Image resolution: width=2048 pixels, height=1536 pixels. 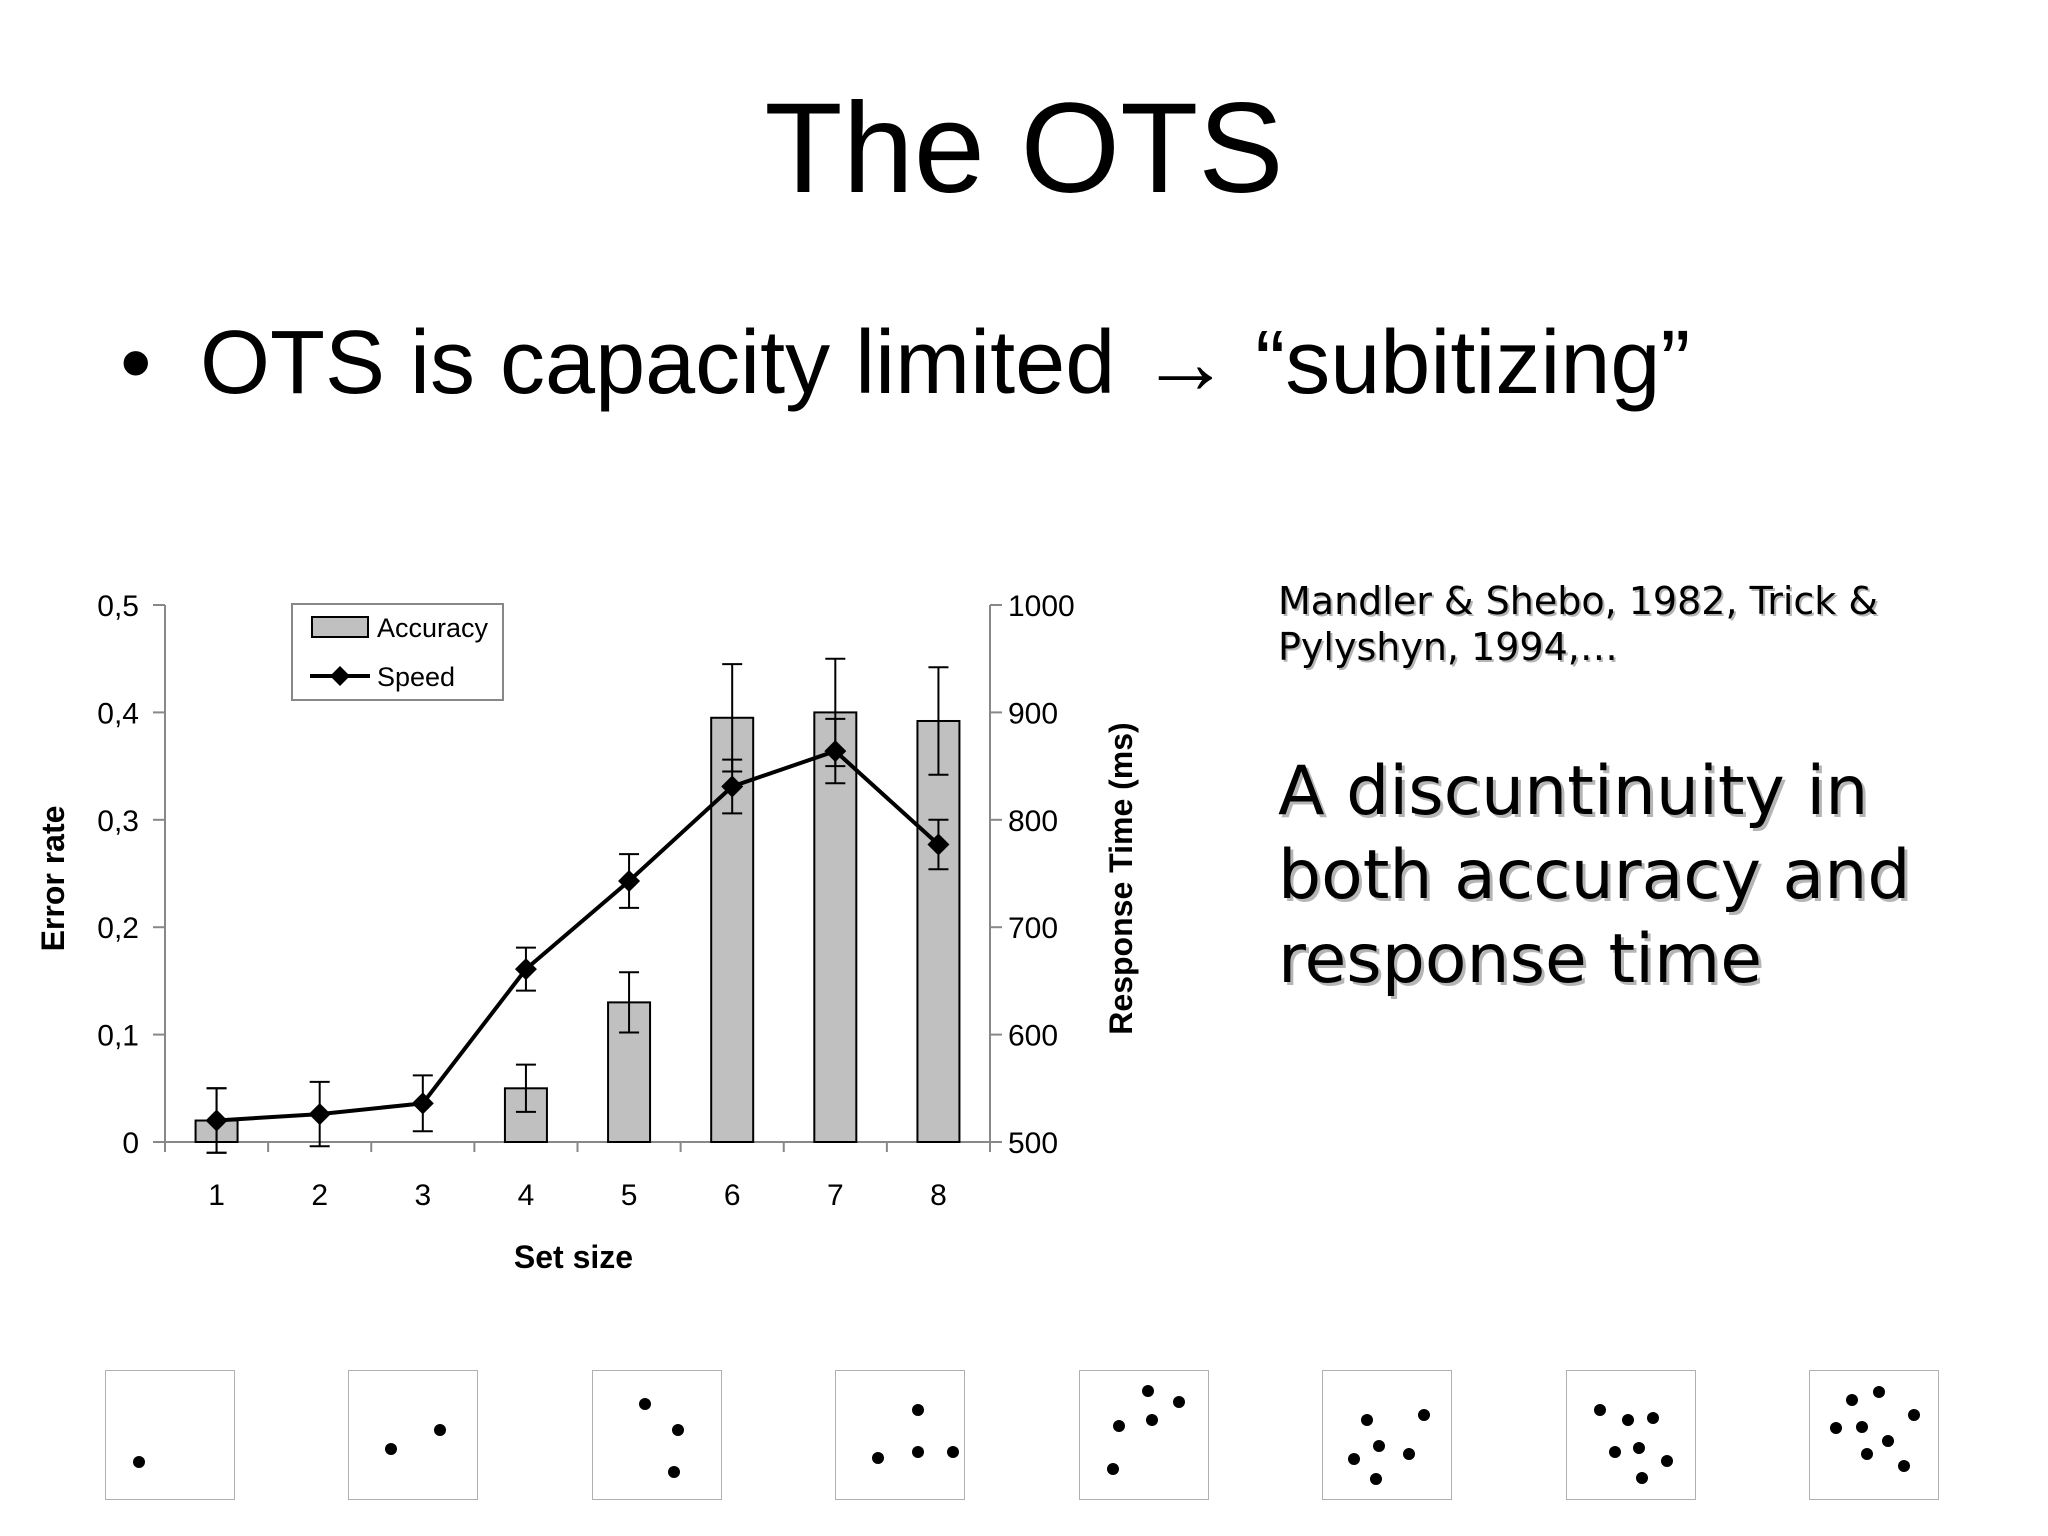 What do you see at coordinates (118, 606) in the screenshot?
I see `y-tick-label-left: 0,5` at bounding box center [118, 606].